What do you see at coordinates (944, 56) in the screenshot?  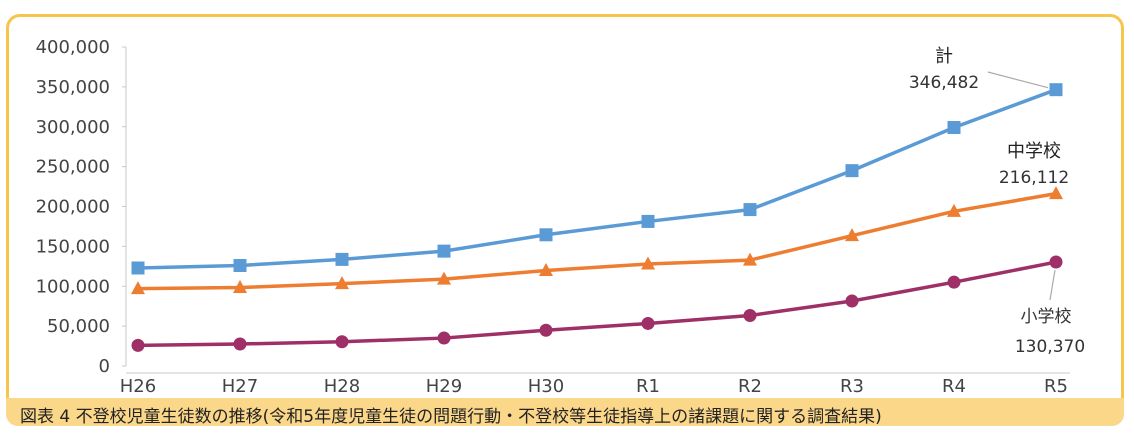 I see `series-label-total: 計` at bounding box center [944, 56].